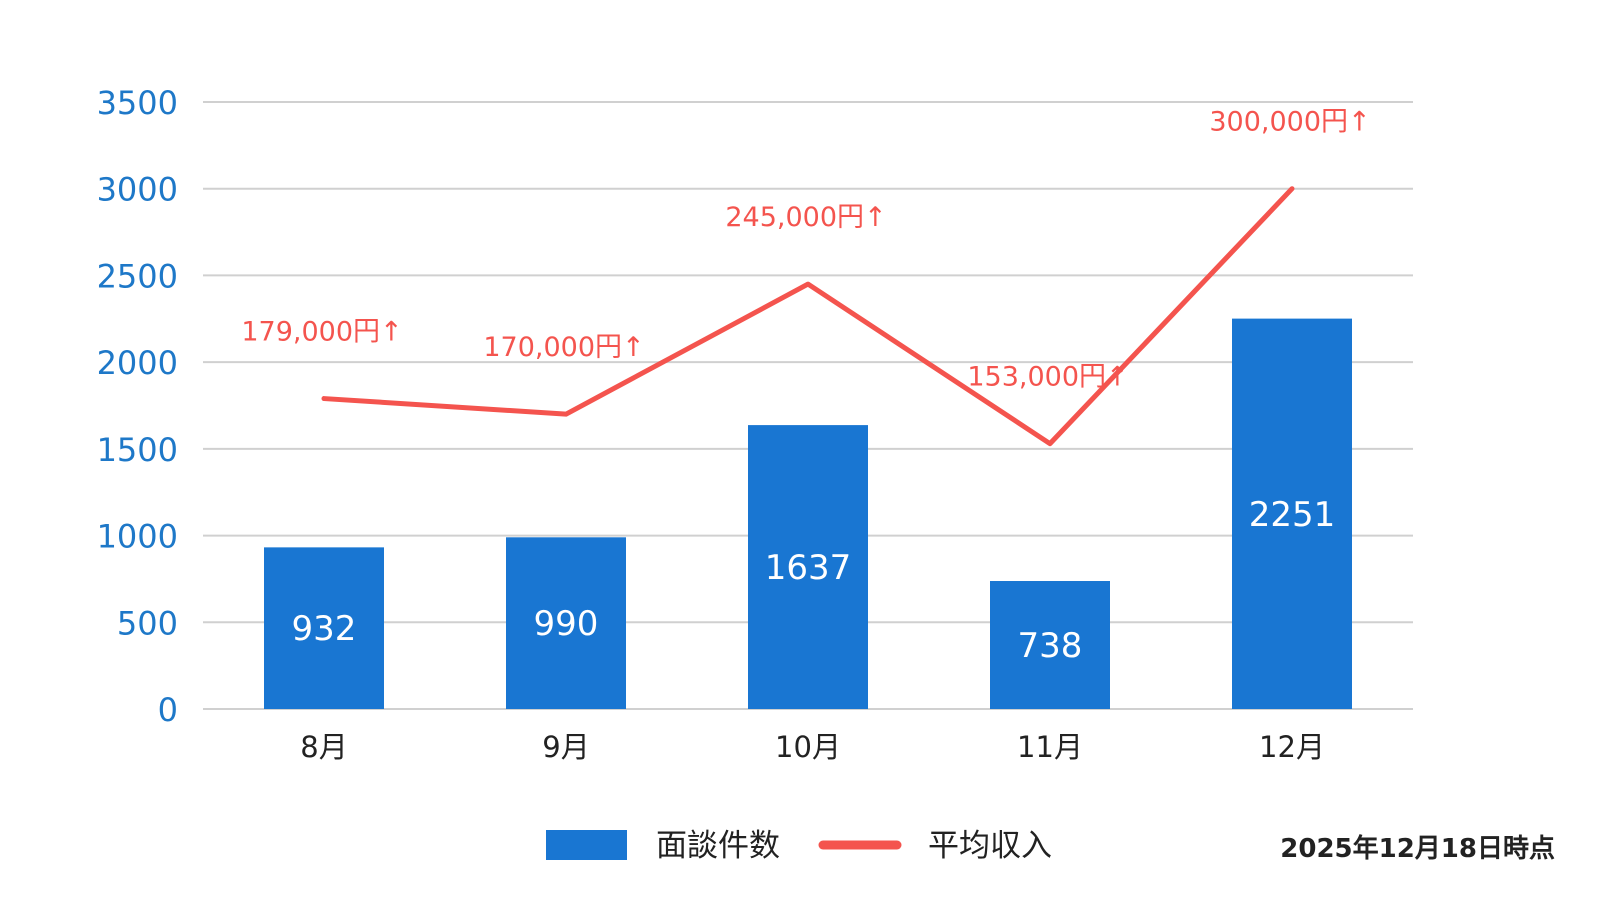 The image size is (1600, 905). I want to click on annotation: 2025年12月18日時点, so click(1417, 848).